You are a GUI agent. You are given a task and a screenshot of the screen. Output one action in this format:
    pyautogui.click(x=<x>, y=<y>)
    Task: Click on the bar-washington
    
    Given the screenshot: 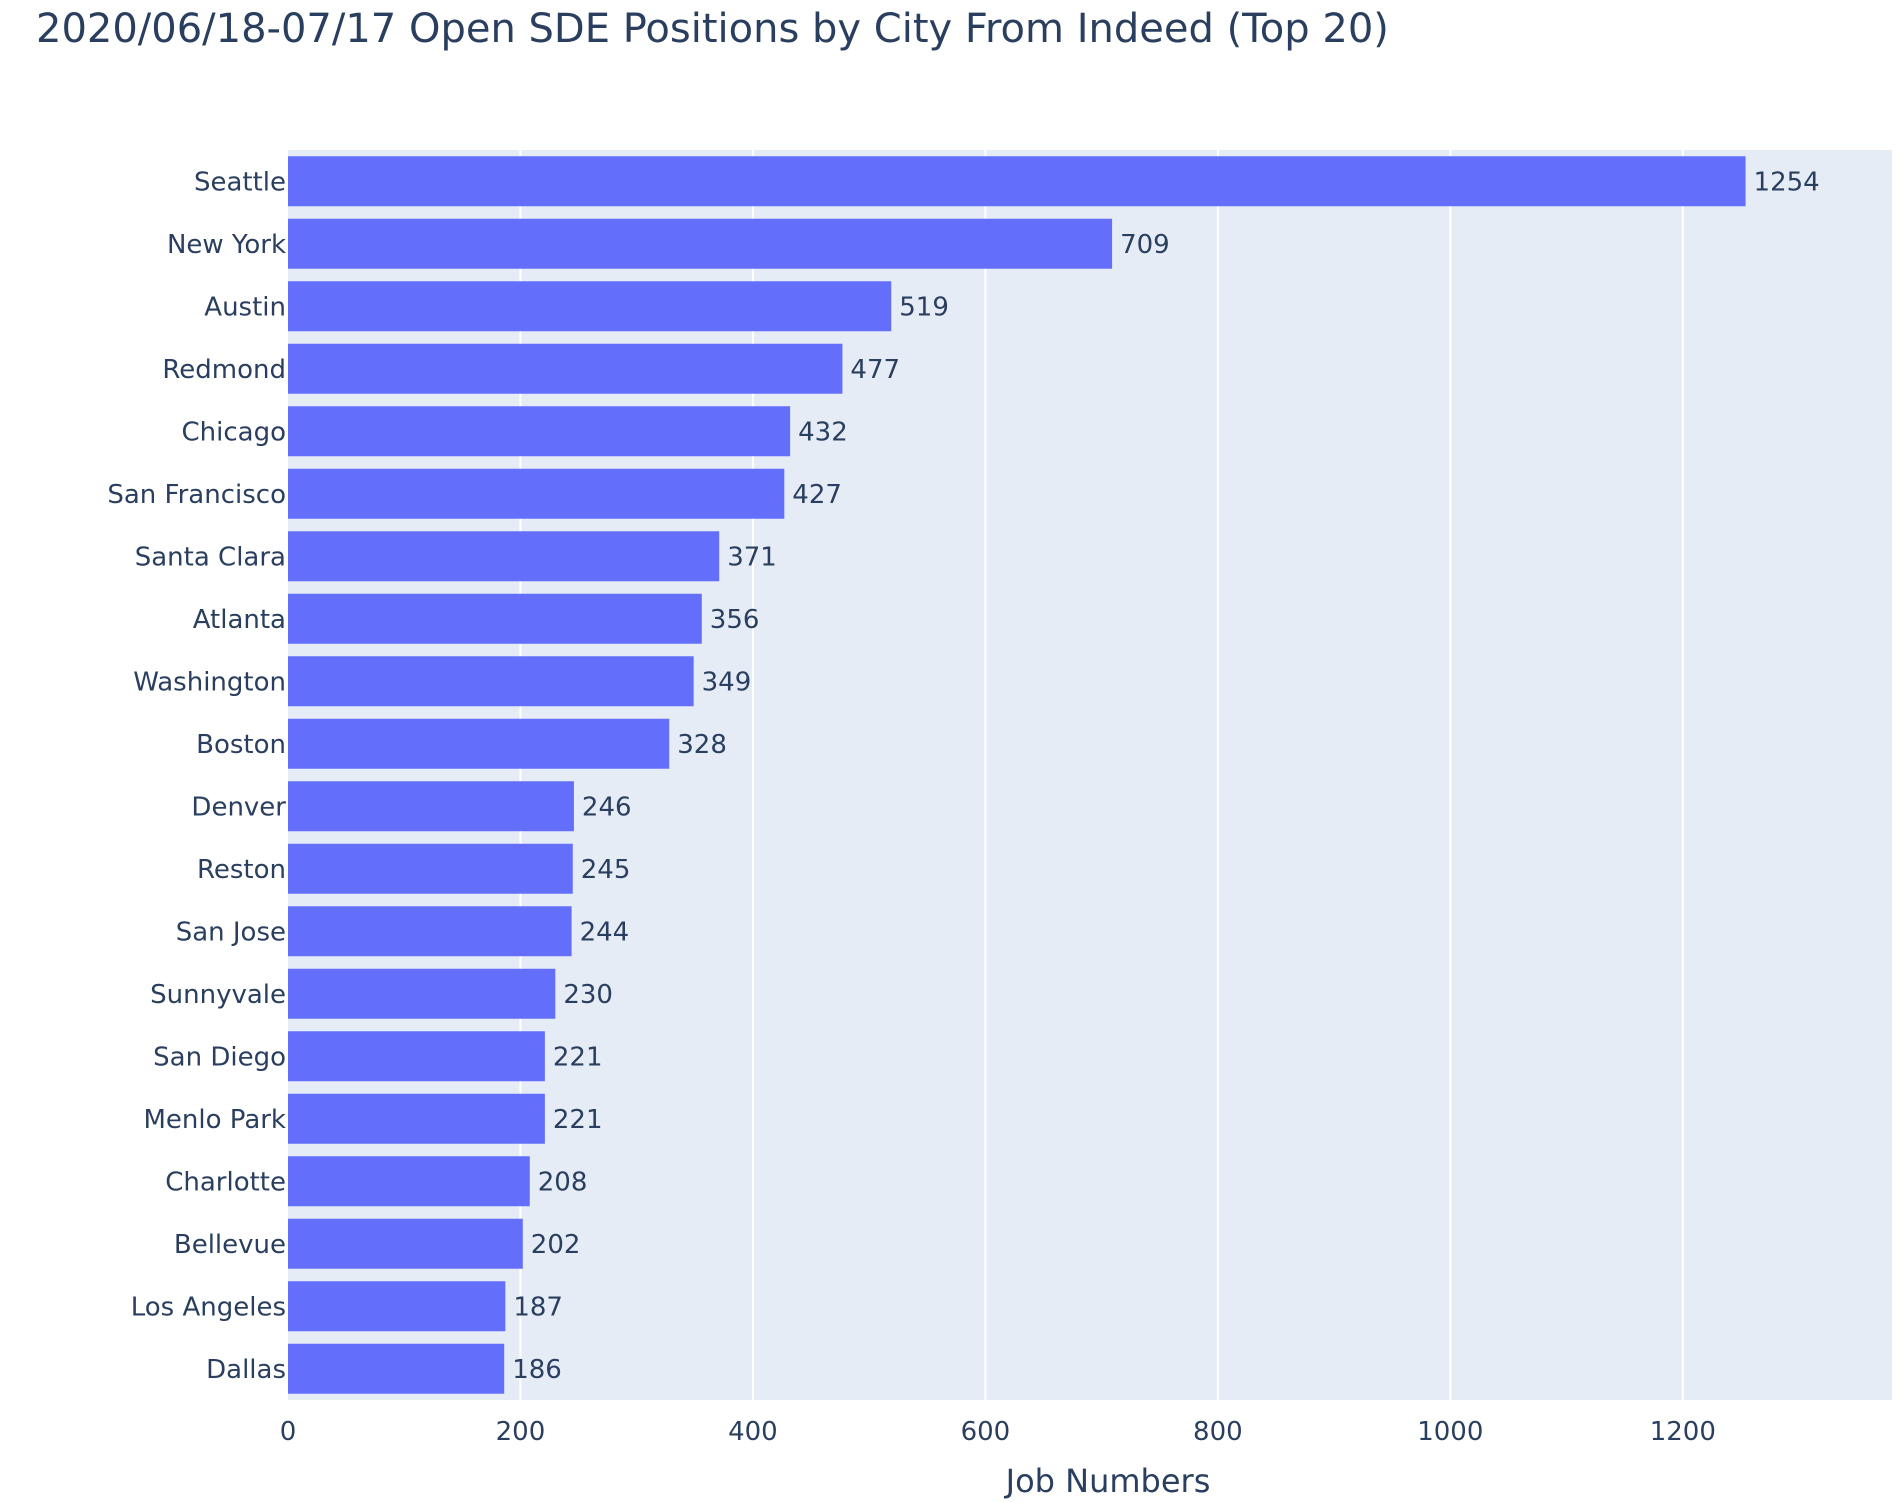 What is the action you would take?
    pyautogui.click(x=491, y=681)
    